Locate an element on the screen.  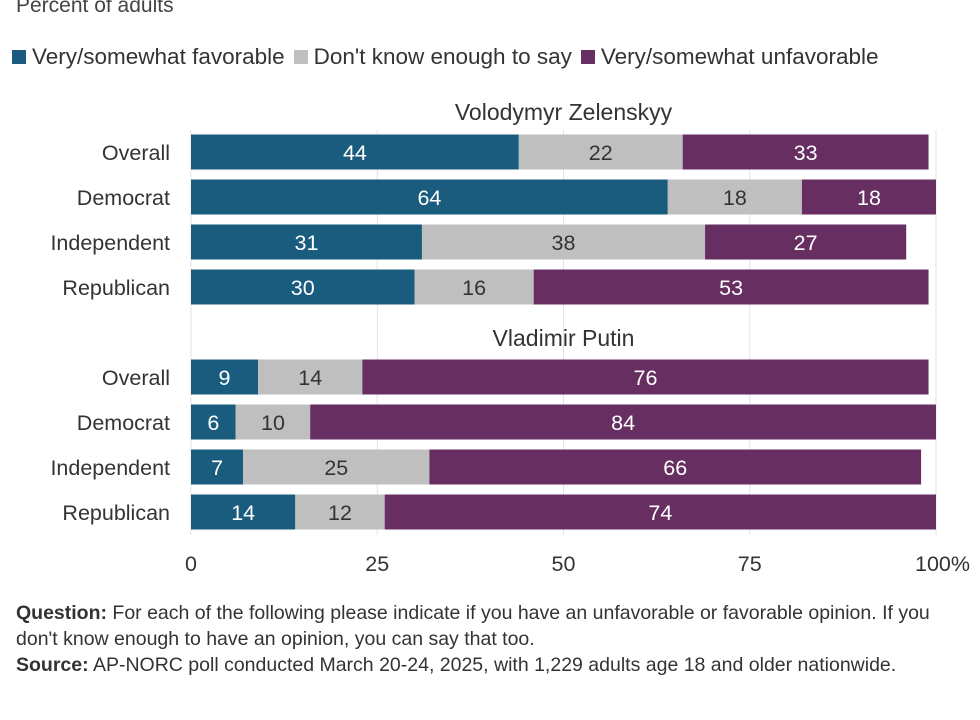
data-label: 30 is located at coordinates (303, 288).